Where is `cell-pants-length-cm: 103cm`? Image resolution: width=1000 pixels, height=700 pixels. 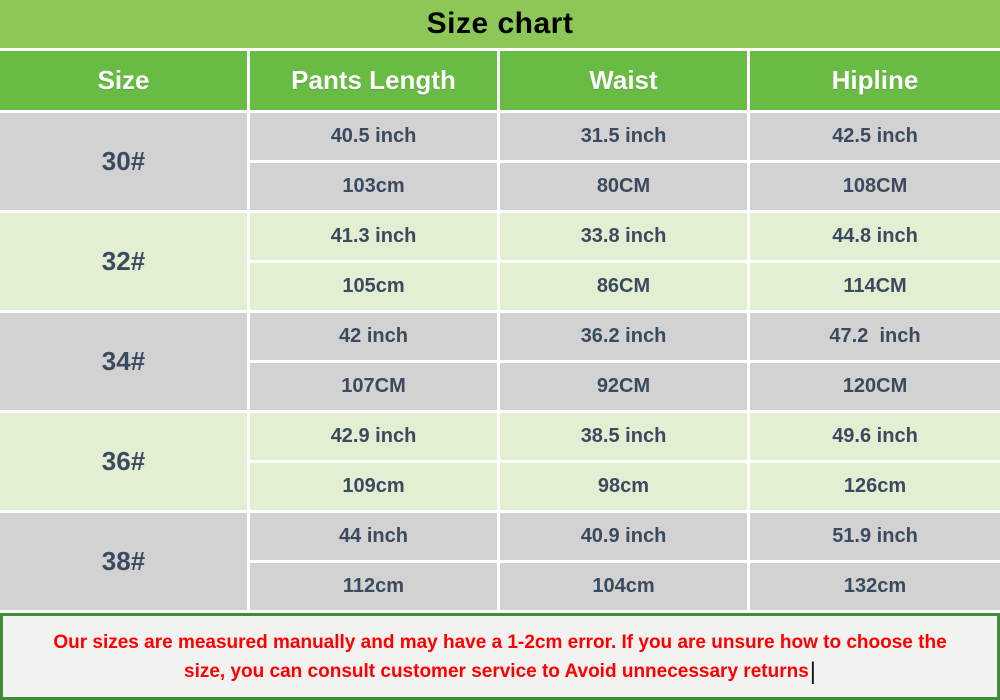
cell-pants-length-cm: 103cm is located at coordinates (373, 186).